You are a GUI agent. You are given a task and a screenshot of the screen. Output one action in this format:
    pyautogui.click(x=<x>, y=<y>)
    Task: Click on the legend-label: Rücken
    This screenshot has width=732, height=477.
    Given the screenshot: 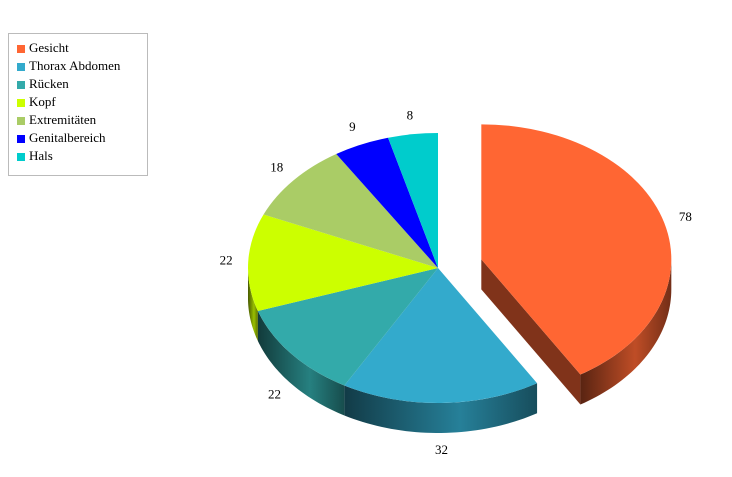 What is the action you would take?
    pyautogui.click(x=49, y=83)
    